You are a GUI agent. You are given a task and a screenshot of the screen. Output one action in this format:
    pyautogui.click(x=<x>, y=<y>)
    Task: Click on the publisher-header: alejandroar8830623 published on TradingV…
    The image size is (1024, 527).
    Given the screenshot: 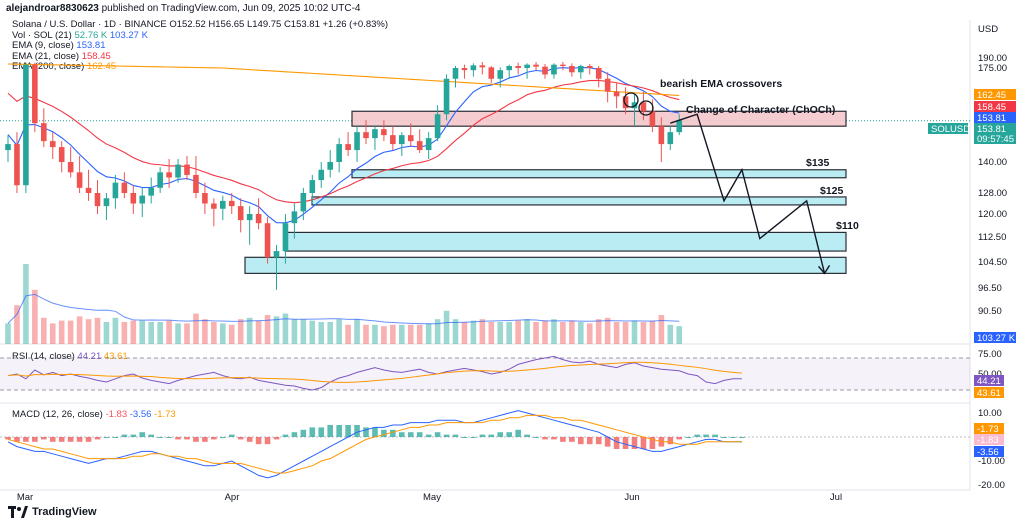 What is the action you would take?
    pyautogui.click(x=183, y=8)
    